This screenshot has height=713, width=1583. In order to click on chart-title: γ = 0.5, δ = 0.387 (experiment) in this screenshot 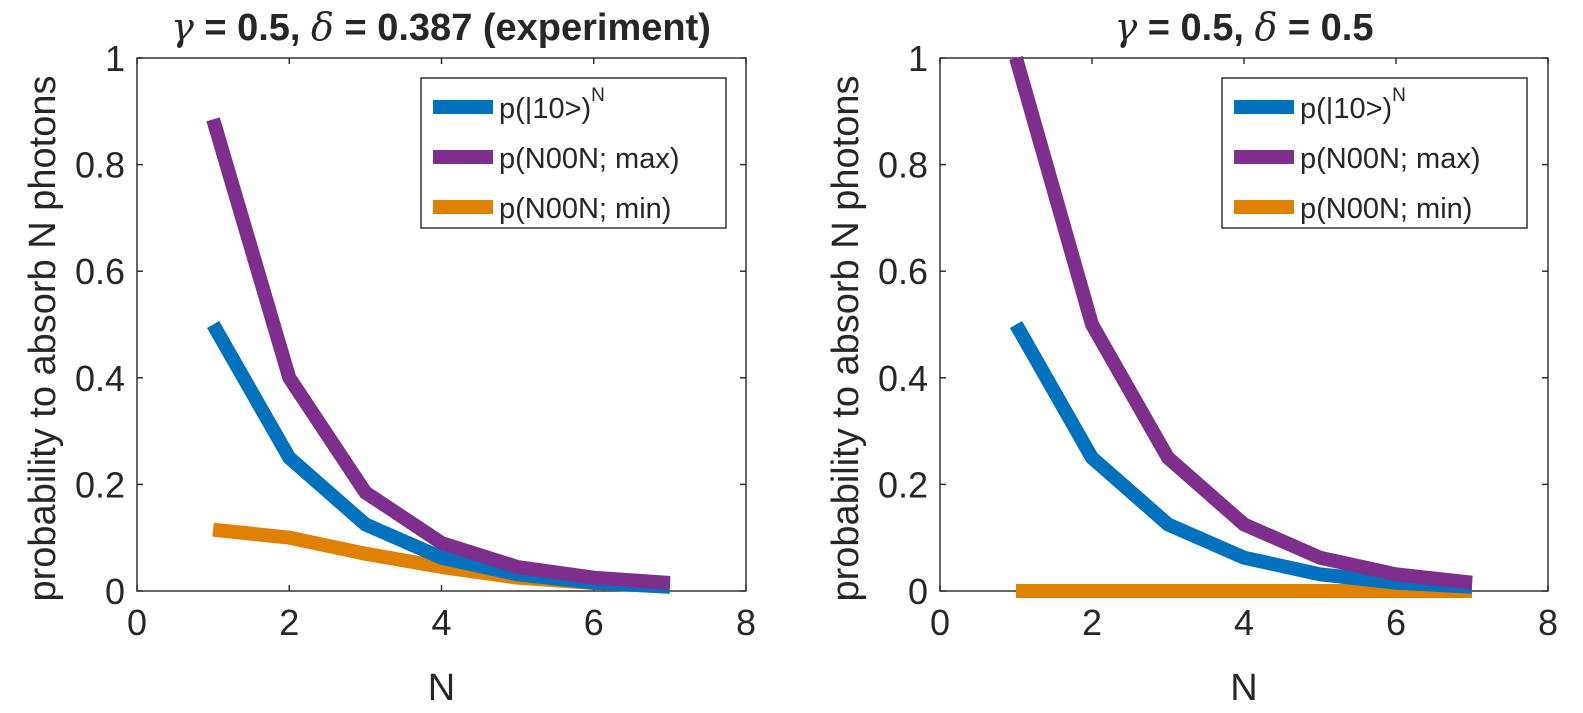, I will do `click(441, 27)`.